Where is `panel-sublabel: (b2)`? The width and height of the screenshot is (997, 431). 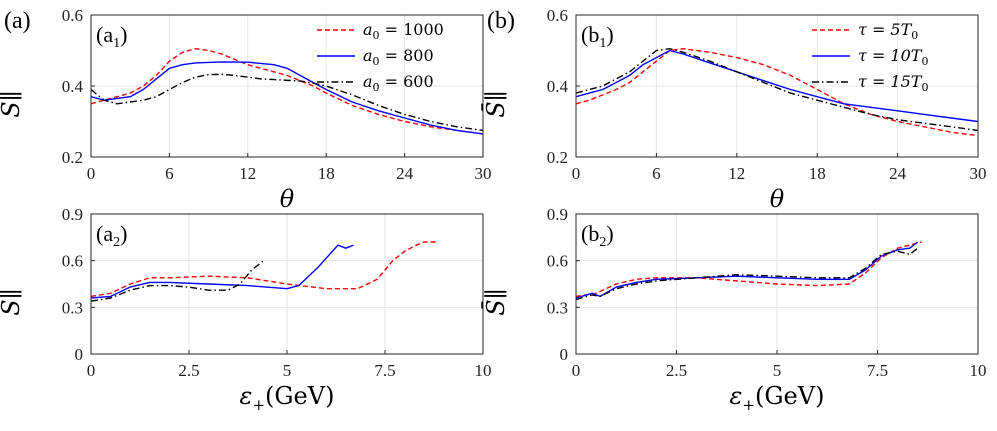
panel-sublabel: (b2) is located at coordinates (597, 235).